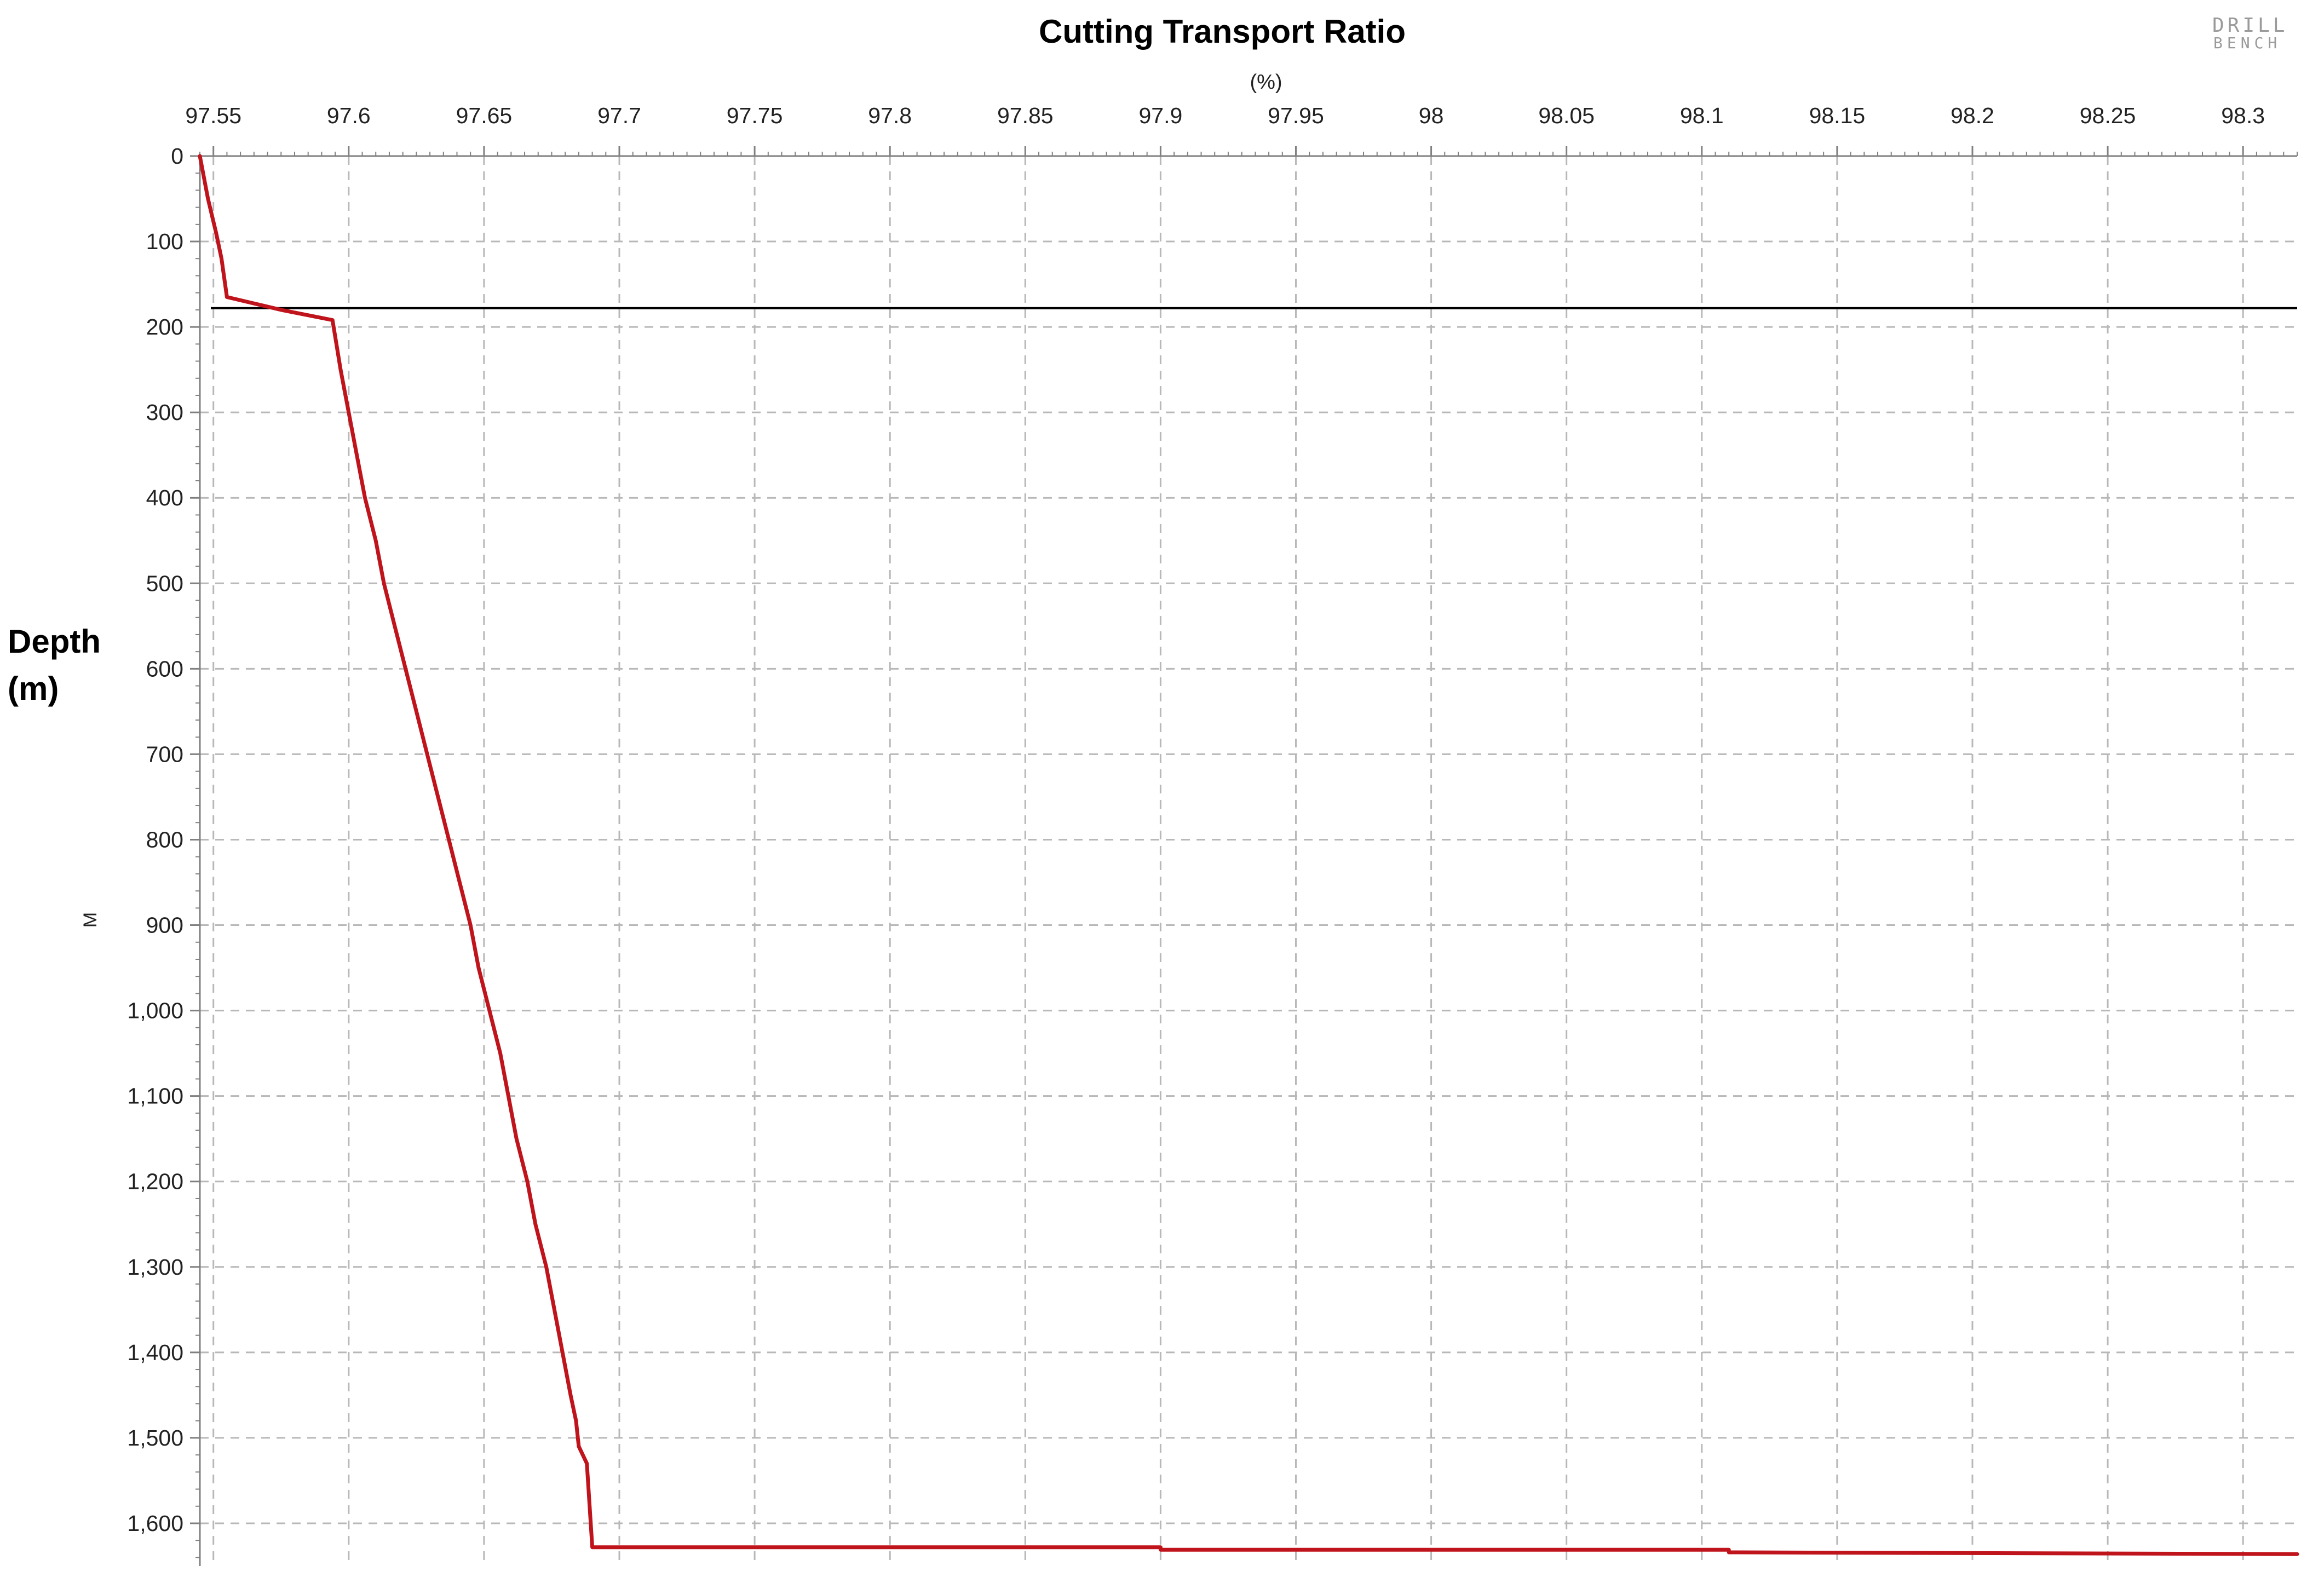 This screenshot has height=1583, width=2324. Describe the element at coordinates (164, 925) in the screenshot. I see `y-tick-label: 900` at that location.